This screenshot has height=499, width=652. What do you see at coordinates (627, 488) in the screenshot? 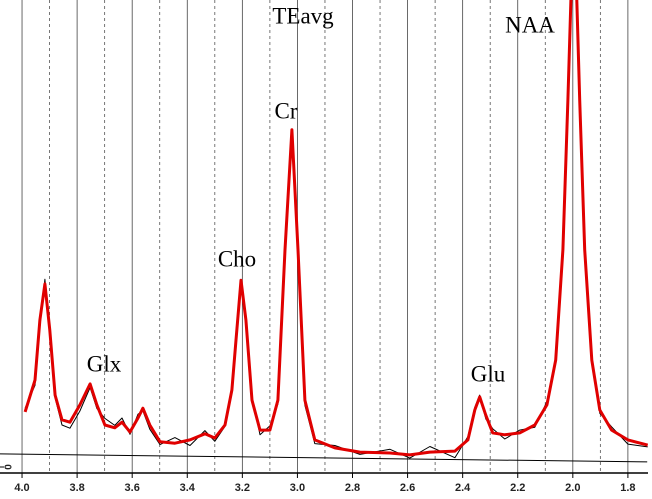
I see `x-tick-label: 1.8` at bounding box center [627, 488].